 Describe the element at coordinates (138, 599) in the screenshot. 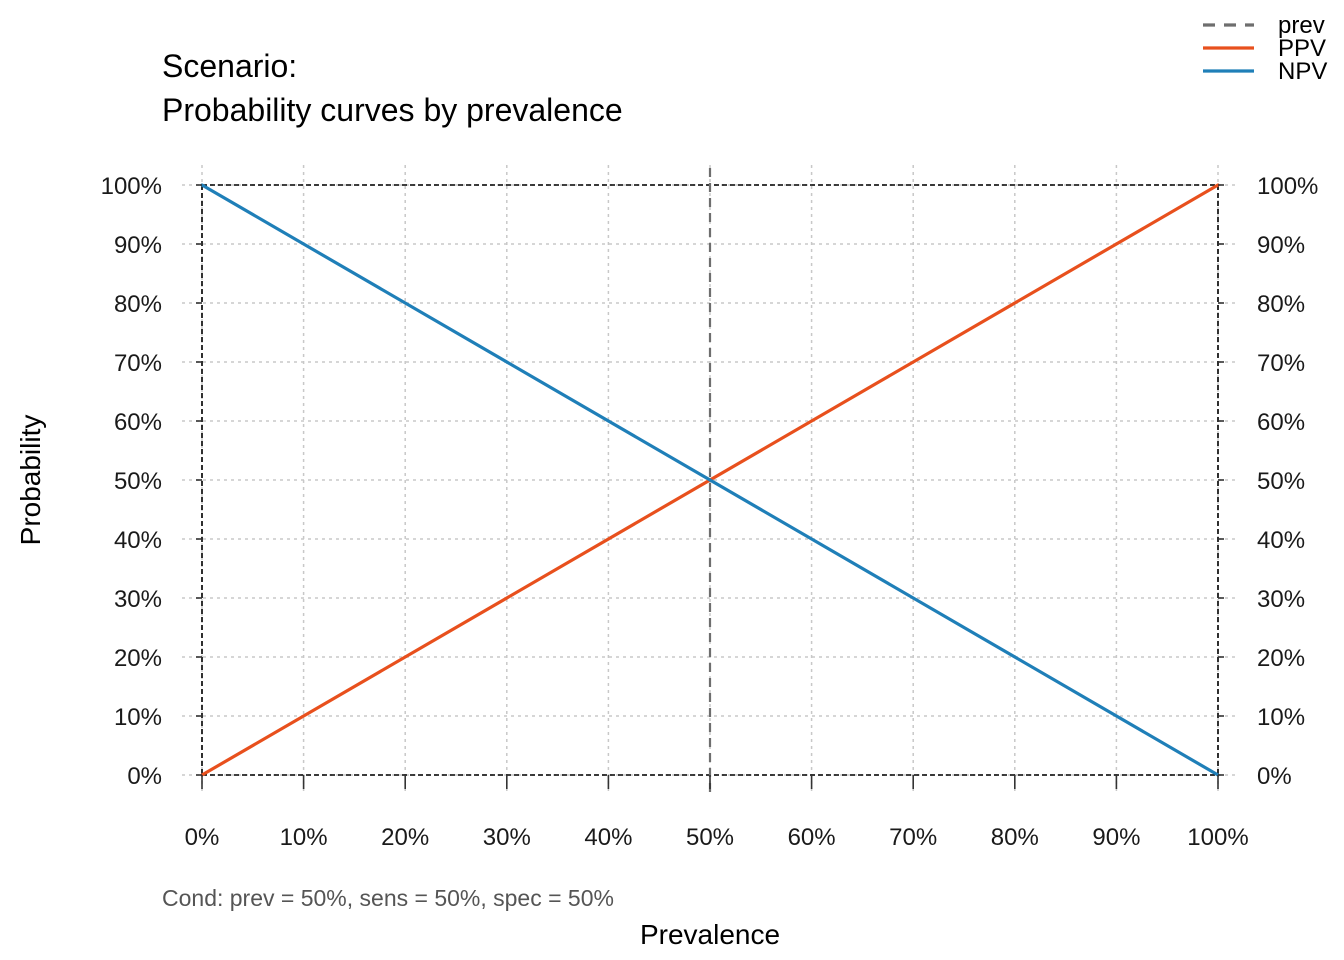

I see `y-tick-label-left: 30%` at that location.